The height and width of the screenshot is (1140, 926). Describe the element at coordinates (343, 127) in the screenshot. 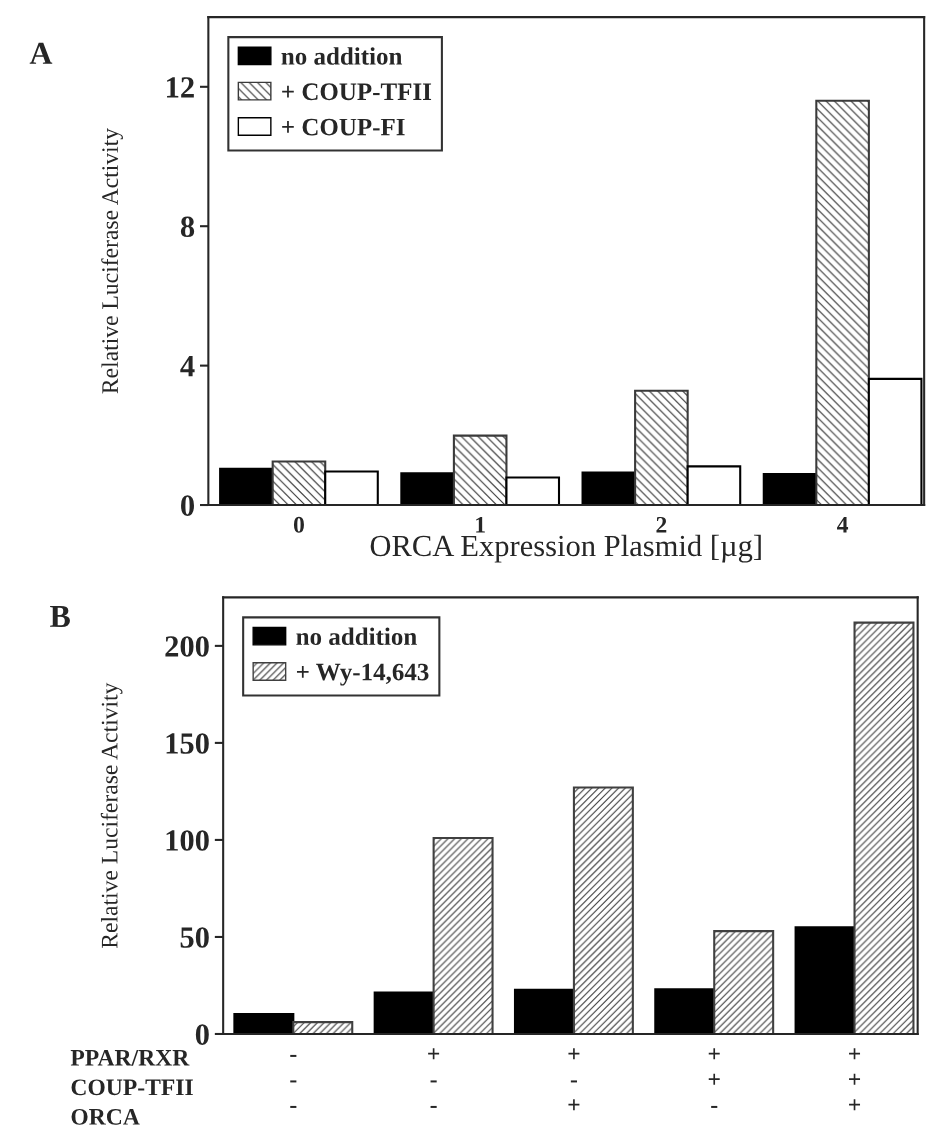

I see `legend-label: + COUP-FI` at that location.